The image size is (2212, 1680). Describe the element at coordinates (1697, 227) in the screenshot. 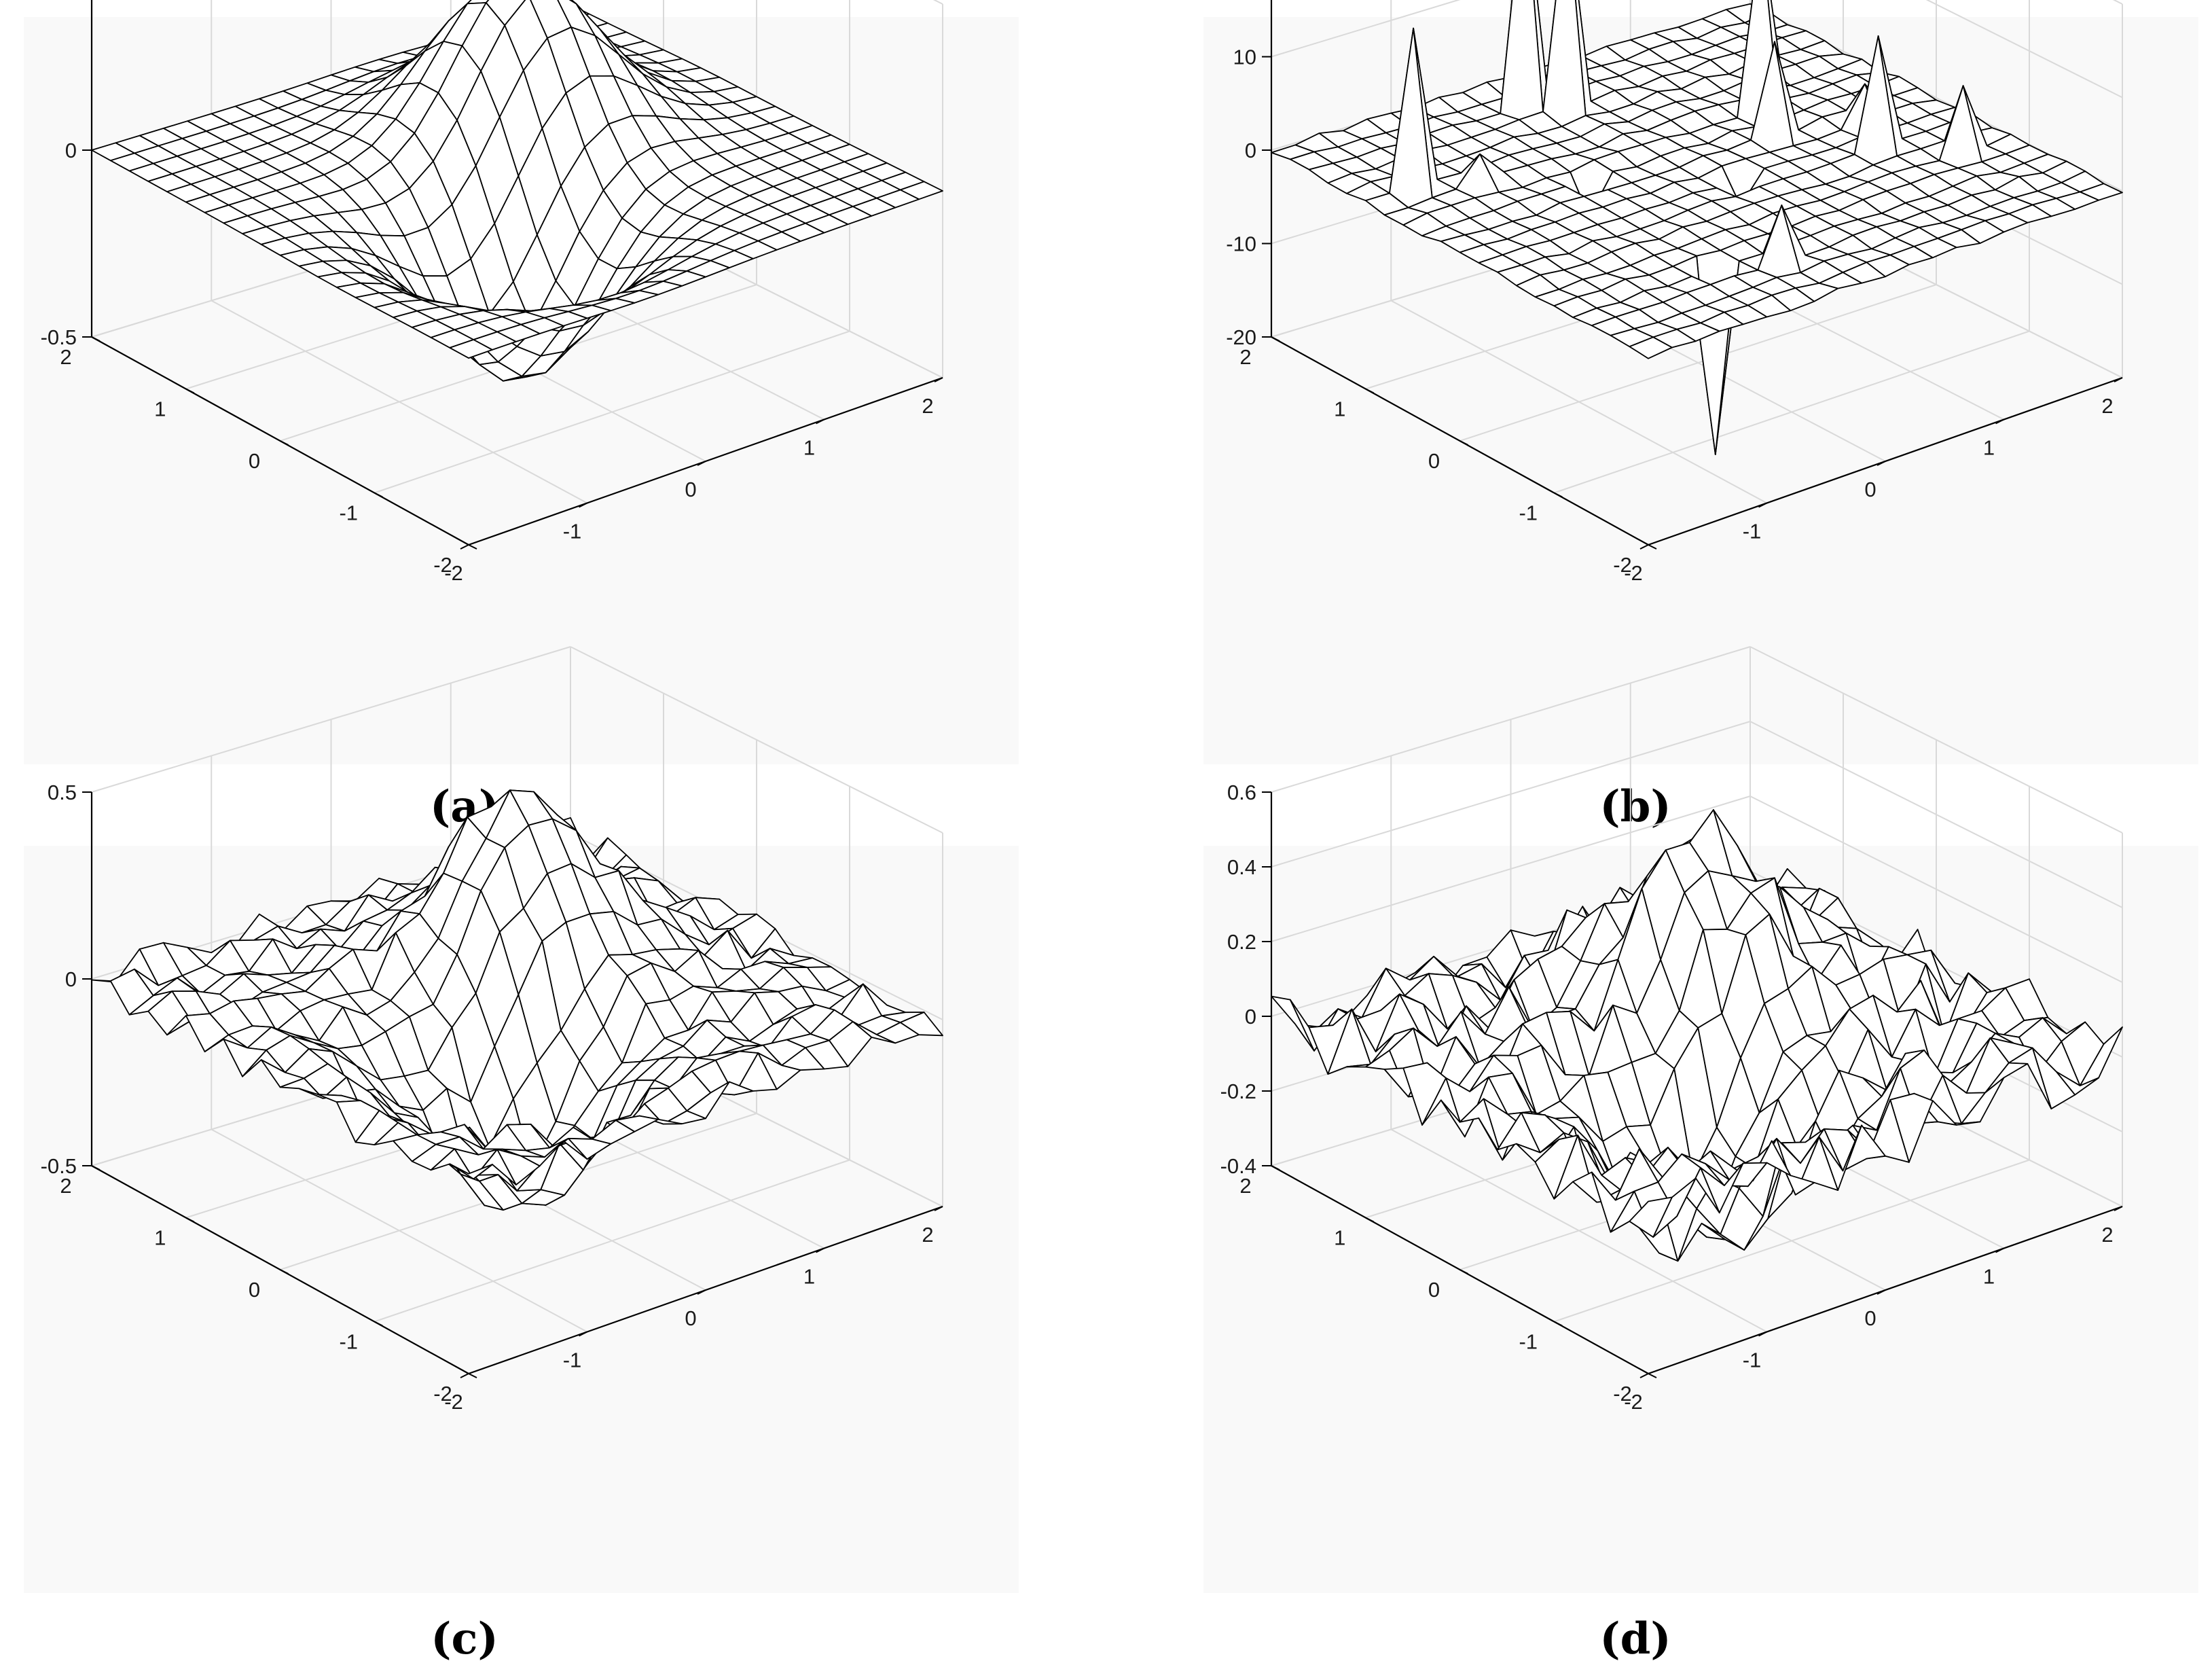

I see `surface-mesh-b` at that location.